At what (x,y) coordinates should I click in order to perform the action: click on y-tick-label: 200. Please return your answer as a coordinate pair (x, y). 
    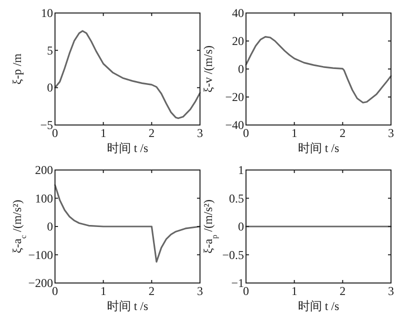
    Looking at the image, I should click on (44, 170).